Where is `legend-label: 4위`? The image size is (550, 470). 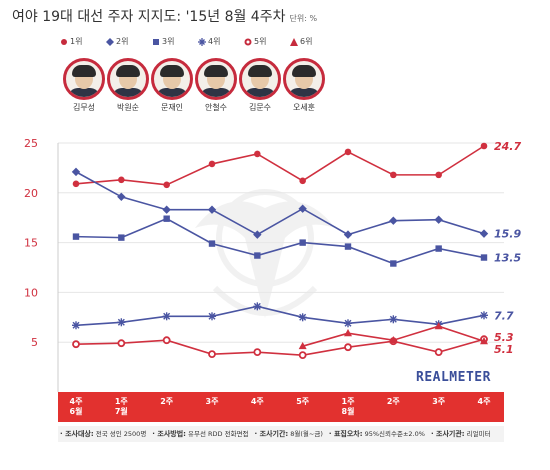 legend-label: 4위 is located at coordinates (214, 41).